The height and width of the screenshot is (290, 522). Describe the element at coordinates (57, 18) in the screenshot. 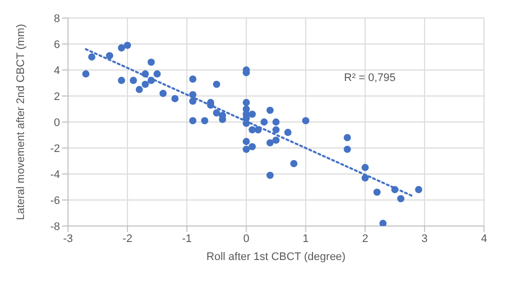

I see `y-tick-label: 8` at that location.